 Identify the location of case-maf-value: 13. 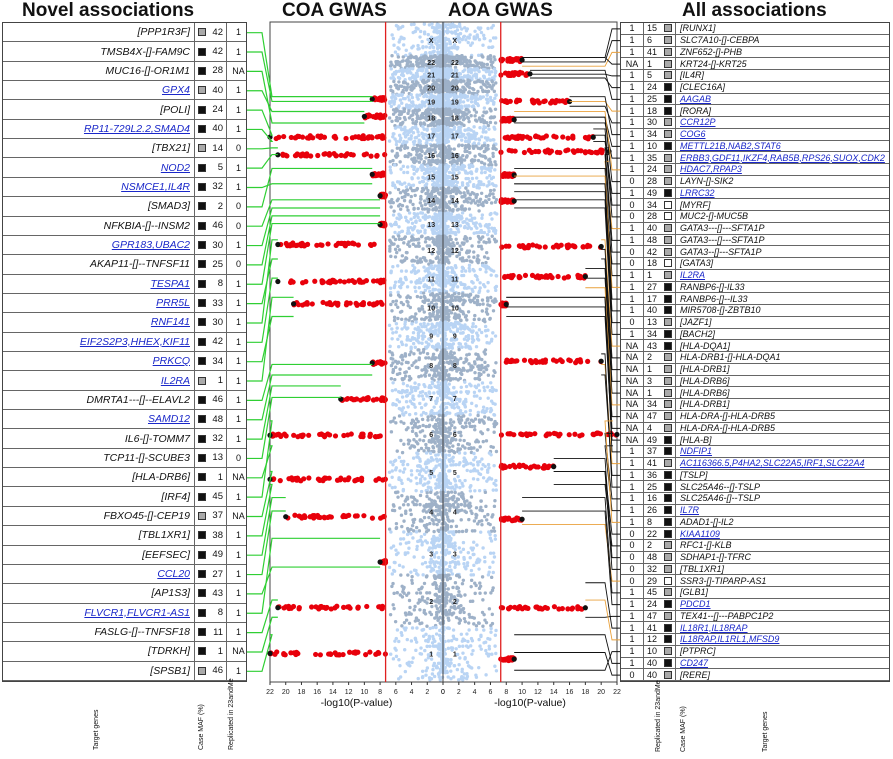
(217, 458).